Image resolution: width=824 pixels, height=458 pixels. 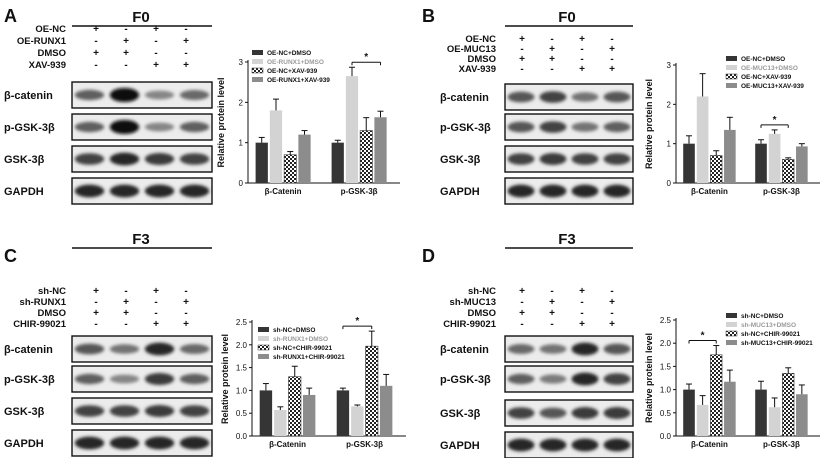 What do you see at coordinates (300, 339) in the screenshot?
I see `legend-label: sh-RUNX1+DMSO` at bounding box center [300, 339].